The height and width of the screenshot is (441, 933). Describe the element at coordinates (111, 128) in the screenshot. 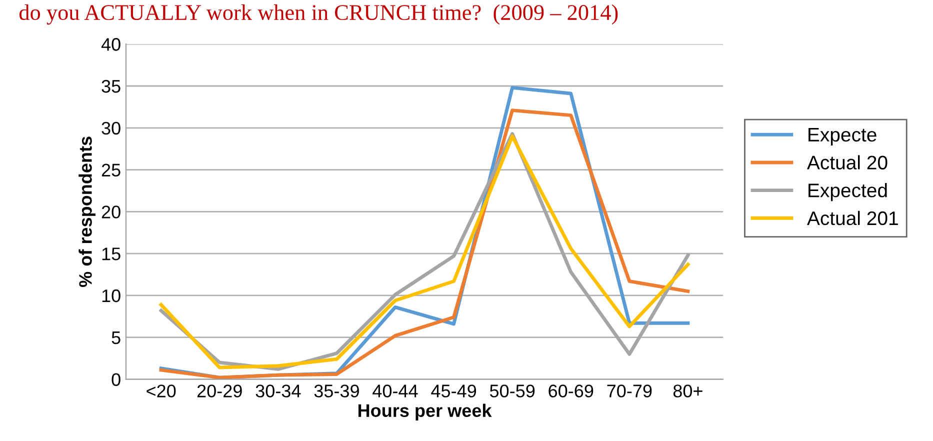

I see `y-tick-label: 30` at that location.